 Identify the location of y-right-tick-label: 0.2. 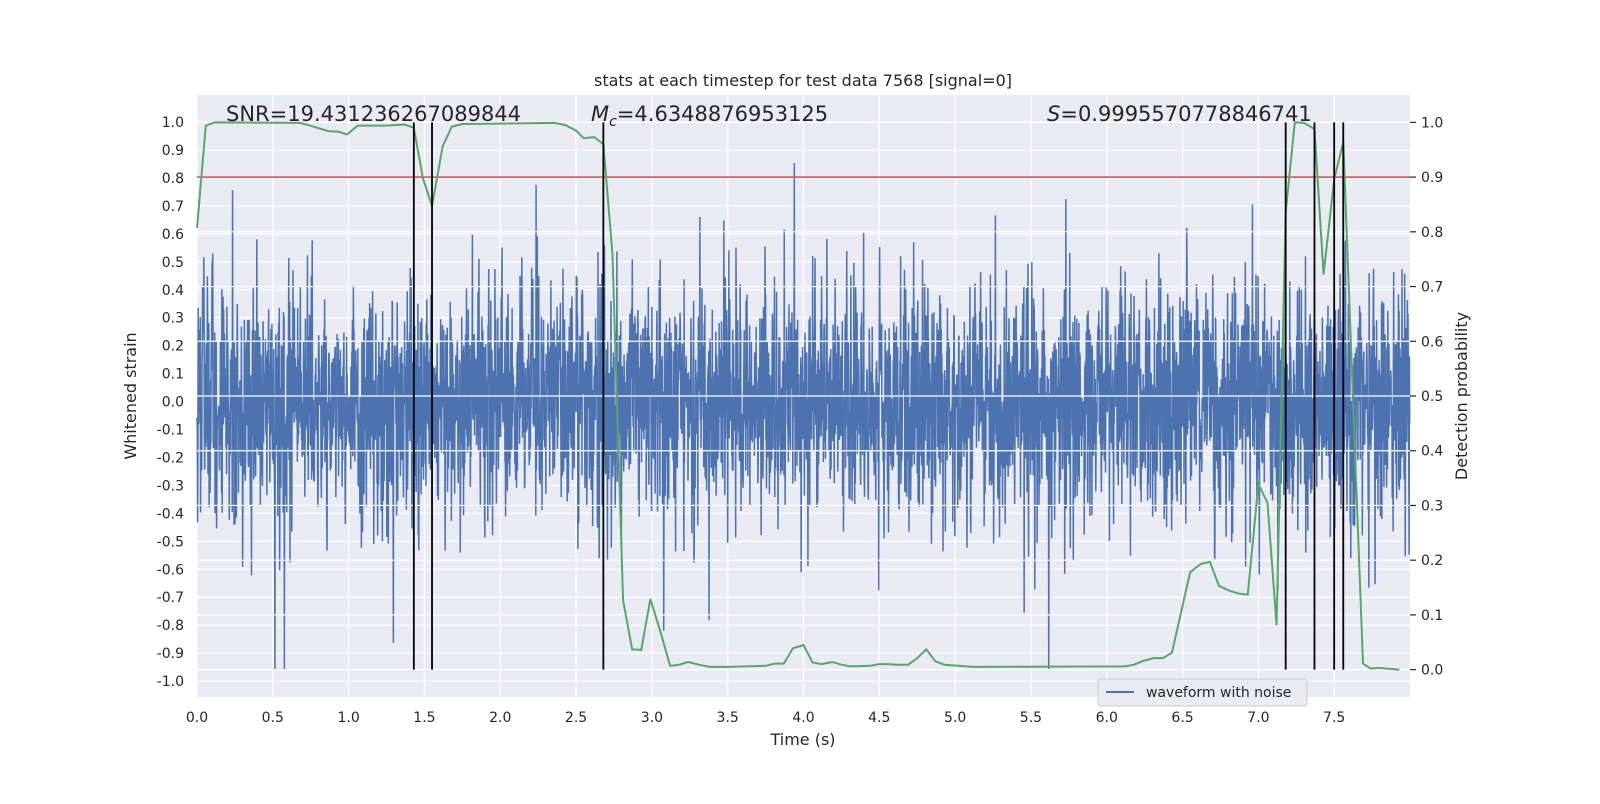
(1432, 561).